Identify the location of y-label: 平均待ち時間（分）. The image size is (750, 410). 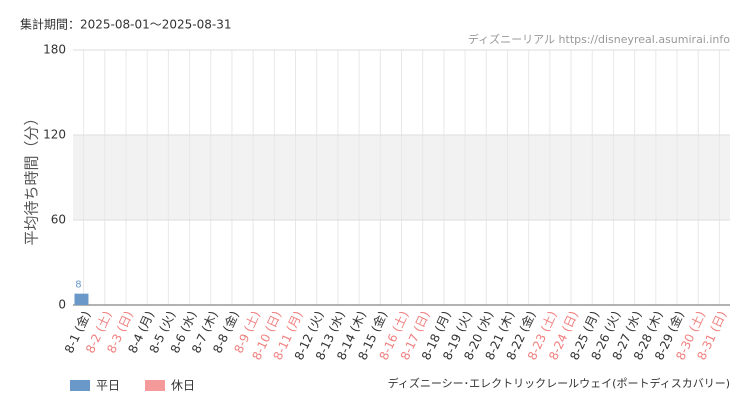
(32, 177).